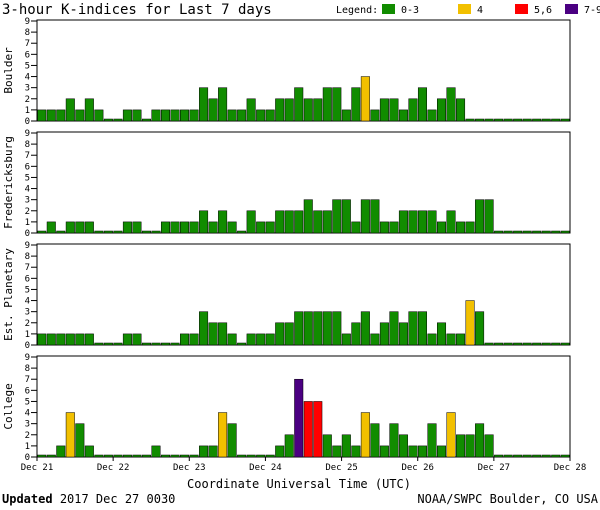  I want to click on y-tick-label: 5, so click(27, 290).